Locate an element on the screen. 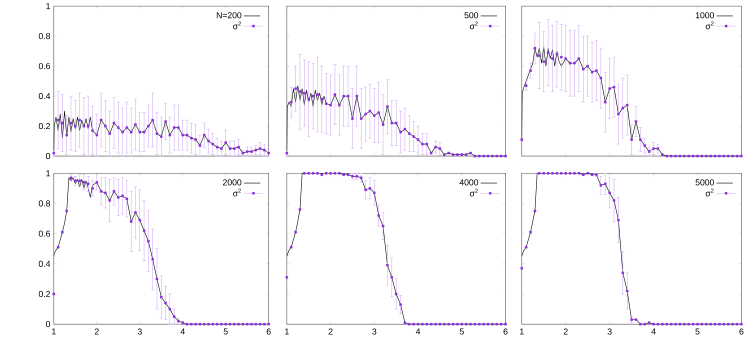  y-tick-label: 1 is located at coordinates (48, 173).